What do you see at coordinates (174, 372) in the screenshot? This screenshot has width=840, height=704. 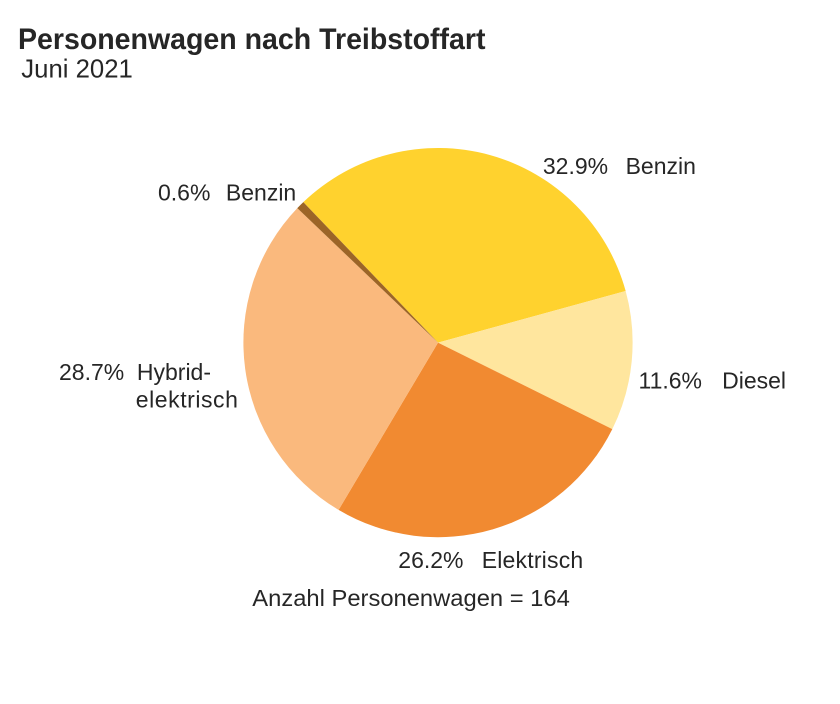 I see `svg-text: Hybrid-` at bounding box center [174, 372].